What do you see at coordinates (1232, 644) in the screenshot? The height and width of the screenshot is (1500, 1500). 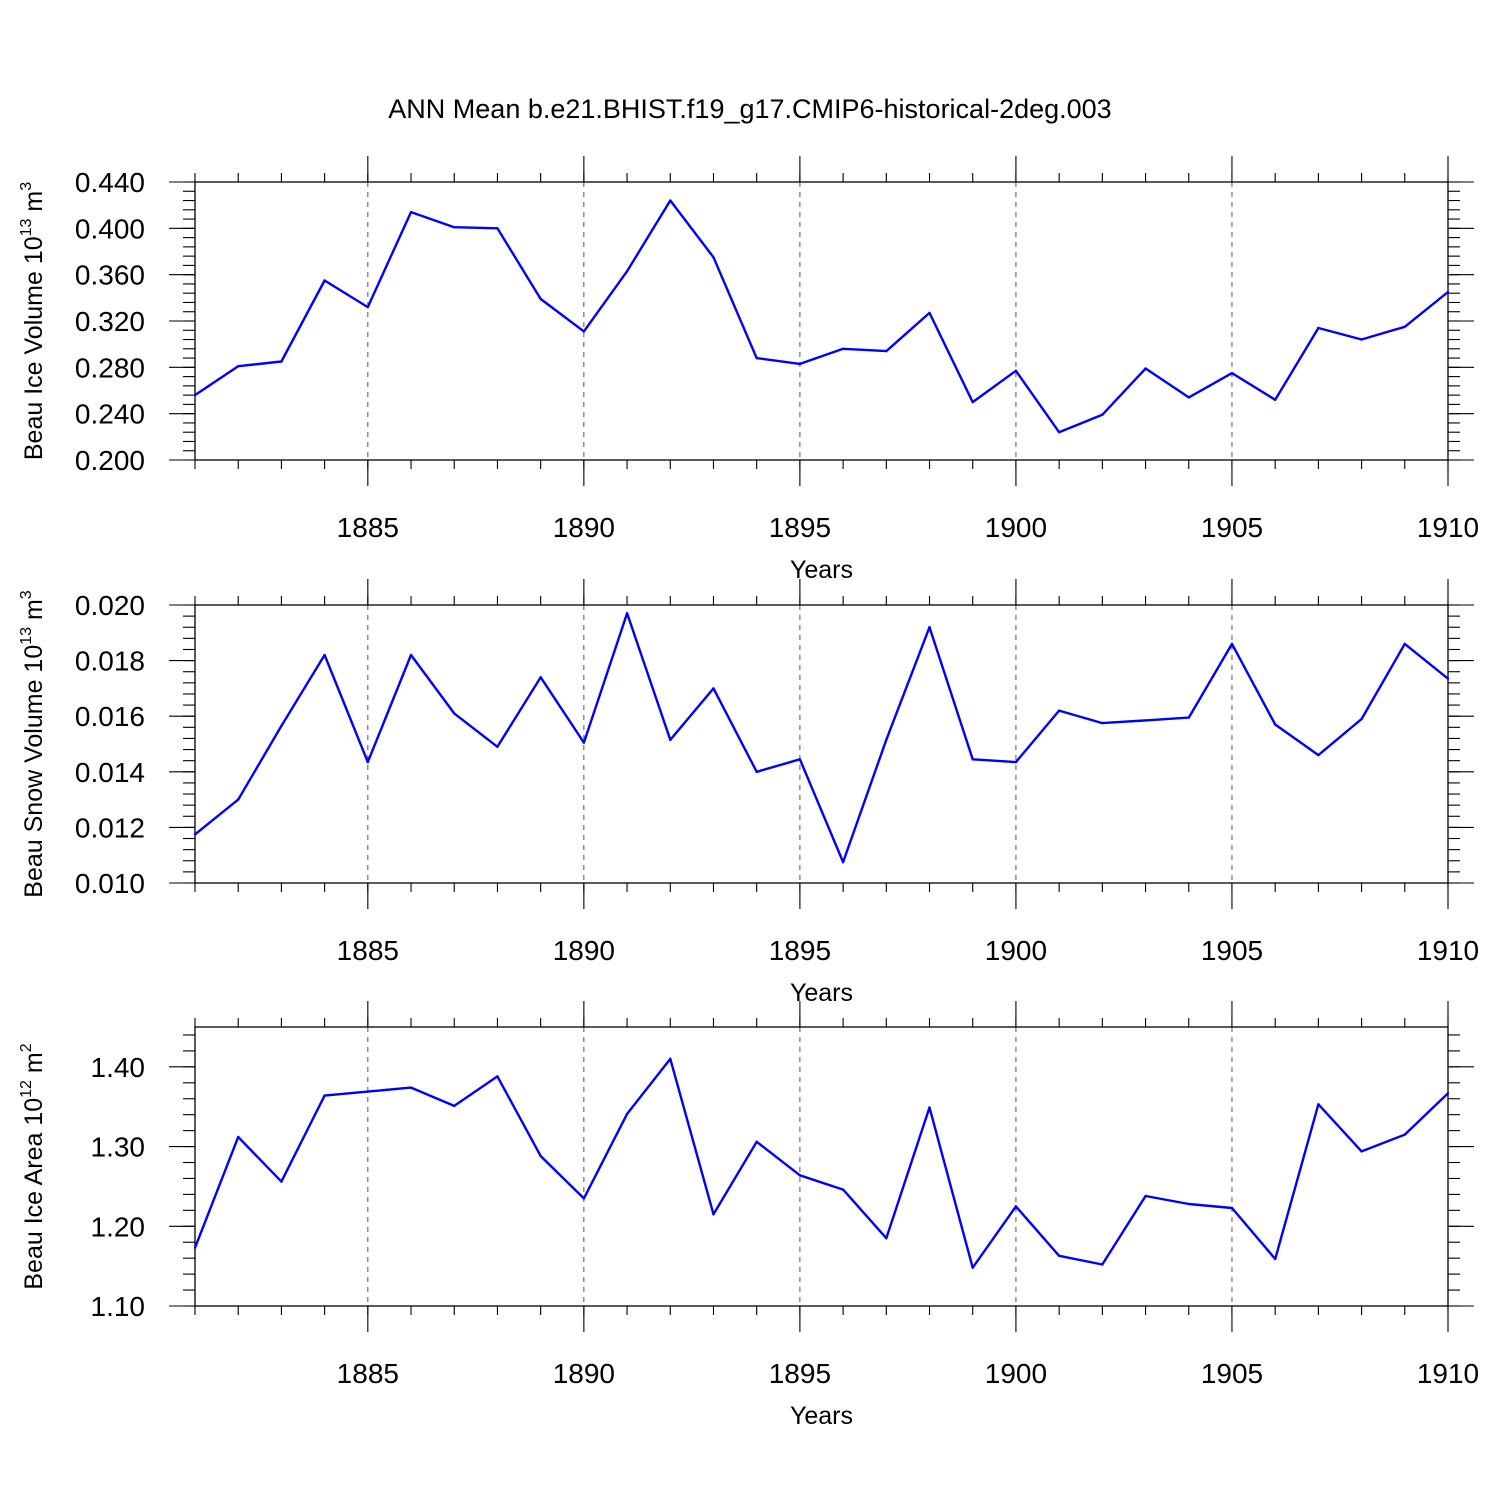 I see `data-point-snow-volume-1905` at bounding box center [1232, 644].